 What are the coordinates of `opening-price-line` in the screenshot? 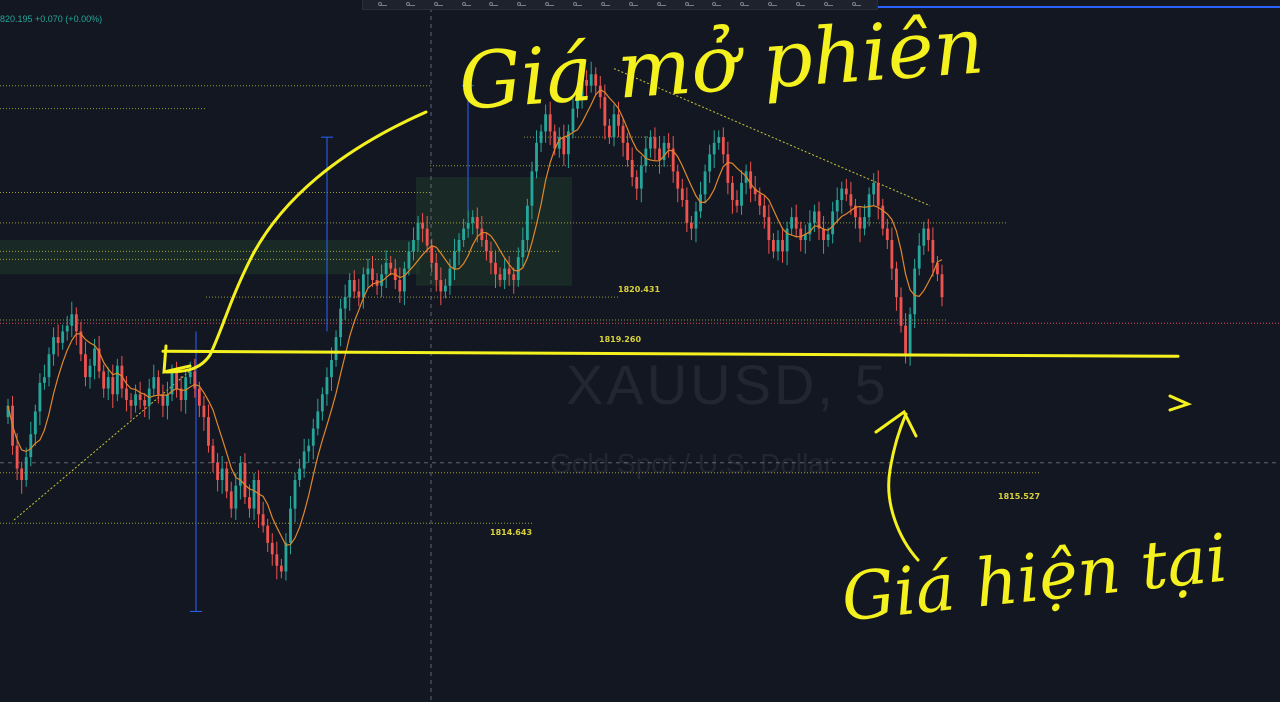 It's located at (670, 353).